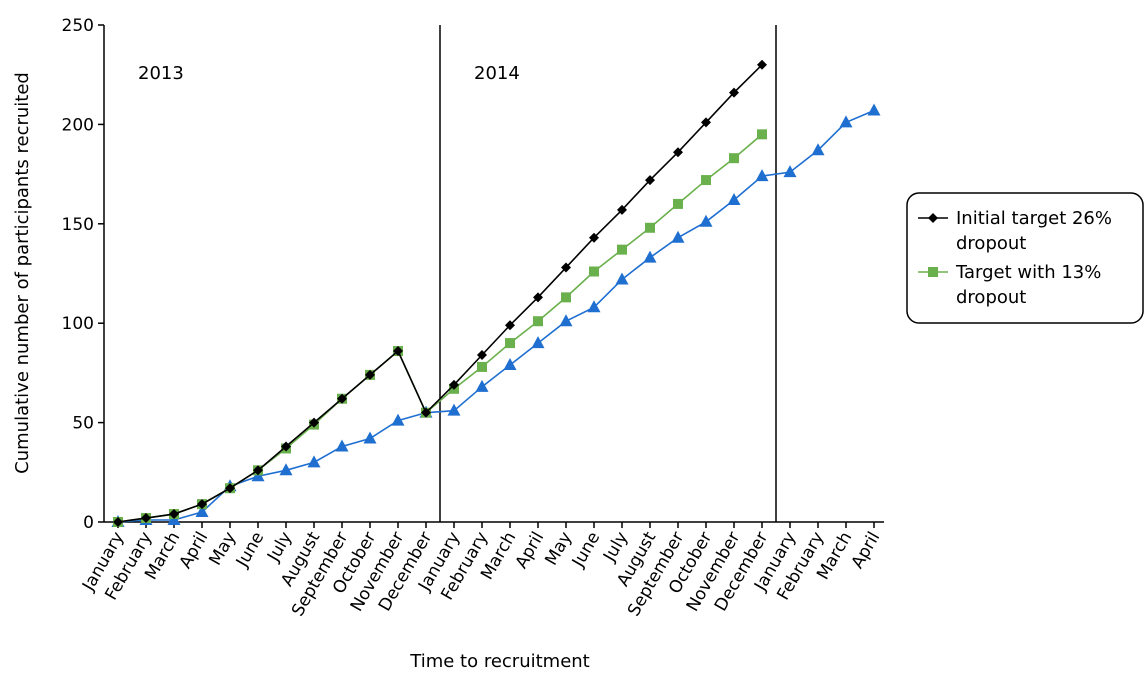 The width and height of the screenshot is (1146, 677). I want to click on legend-label: Target with 13%, so click(1028, 272).